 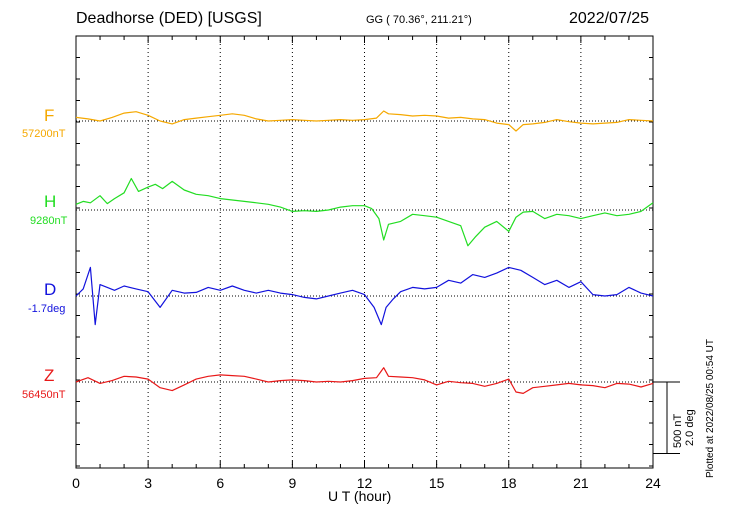 What do you see at coordinates (364, 212) in the screenshot?
I see `series-line-h` at bounding box center [364, 212].